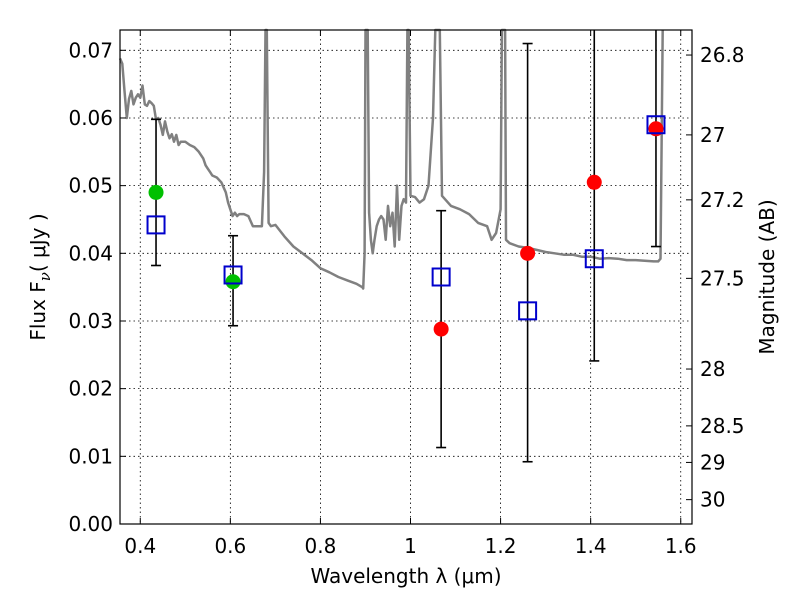 The width and height of the screenshot is (800, 600). I want to click on x-tick-label: 1, so click(410, 546).